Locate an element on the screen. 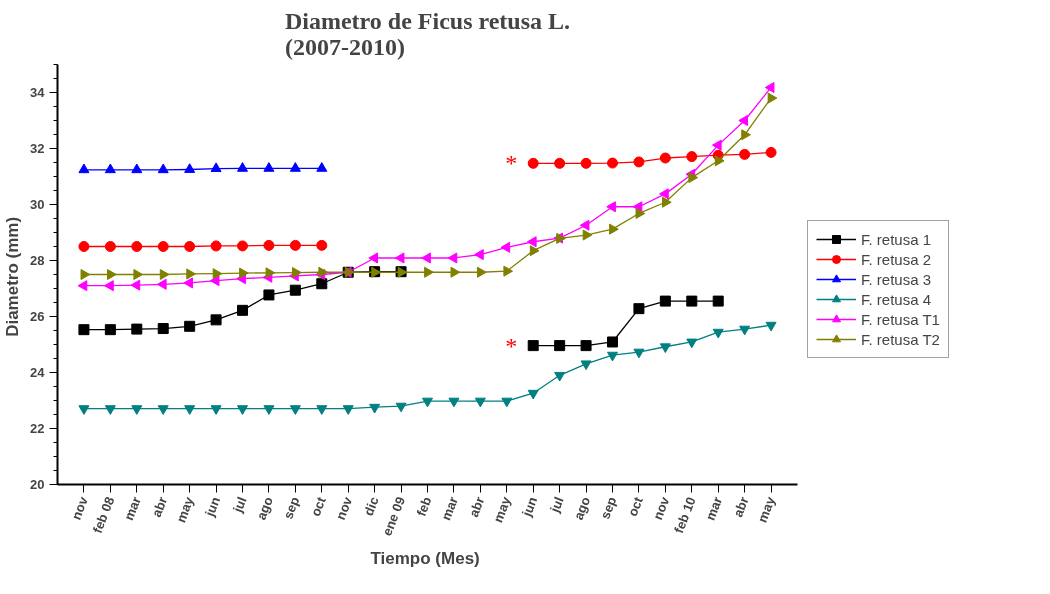  x-tick-label: dic is located at coordinates (371, 506).